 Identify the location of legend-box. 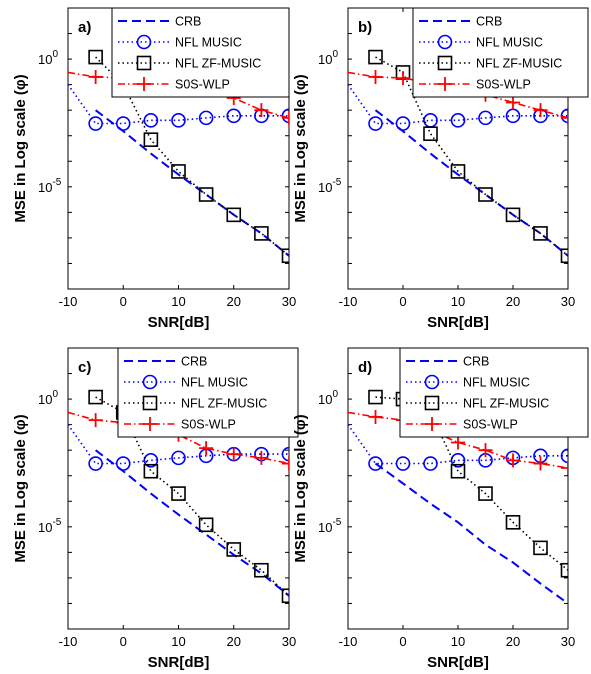
(500, 52).